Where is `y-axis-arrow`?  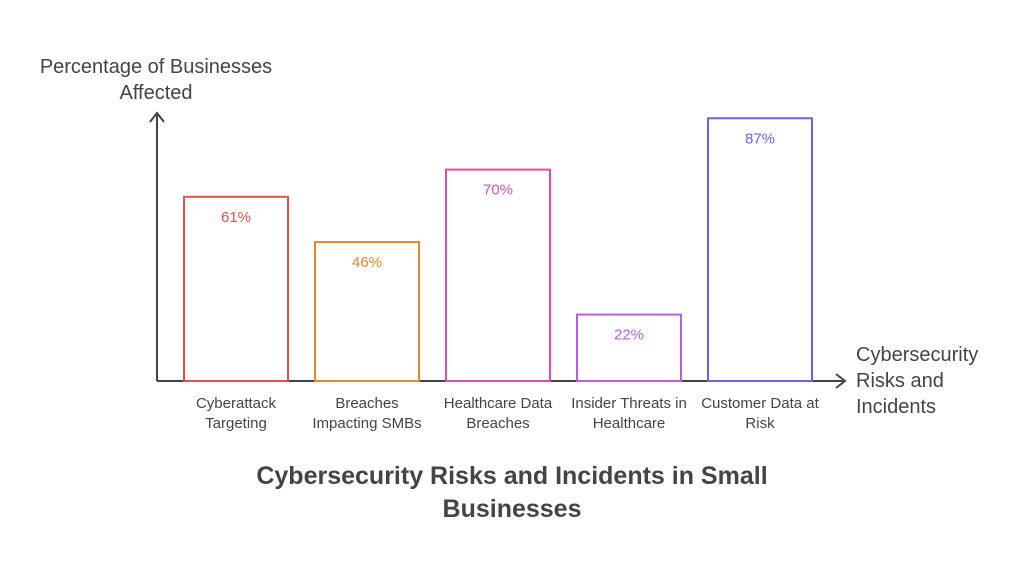
y-axis-arrow is located at coordinates (157, 117).